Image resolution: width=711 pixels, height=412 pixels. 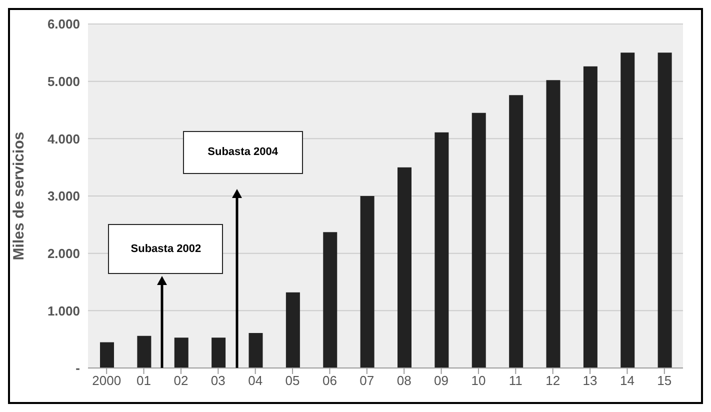 What do you see at coordinates (441, 380) in the screenshot?
I see `x-tick-label: 09` at bounding box center [441, 380].